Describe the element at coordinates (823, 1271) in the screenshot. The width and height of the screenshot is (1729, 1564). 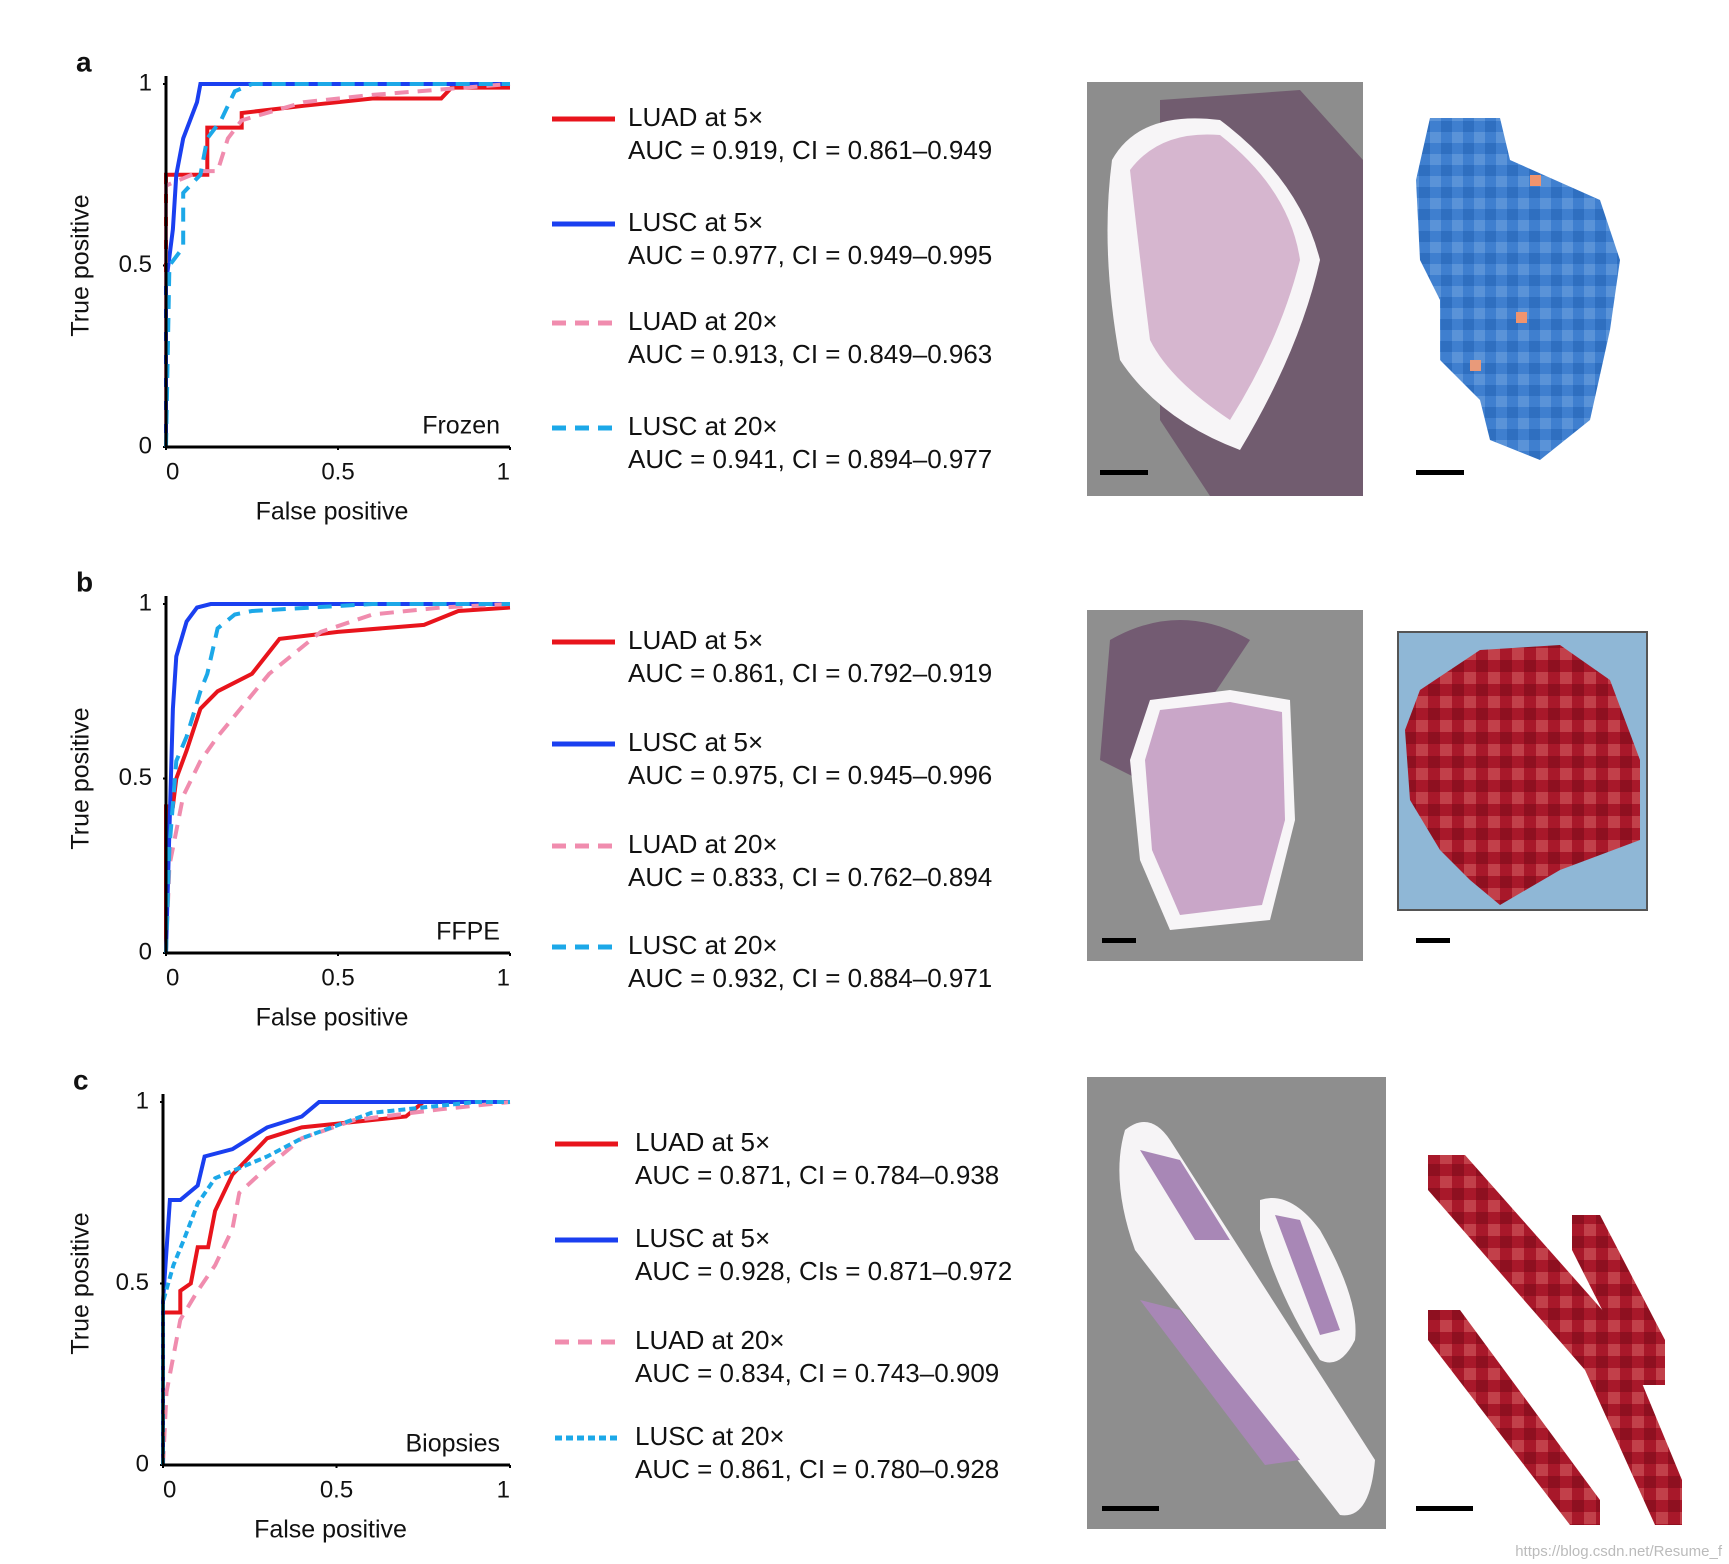
I see `legend-auc: AUC = 0.928, CIs = 0.871–0.972` at that location.